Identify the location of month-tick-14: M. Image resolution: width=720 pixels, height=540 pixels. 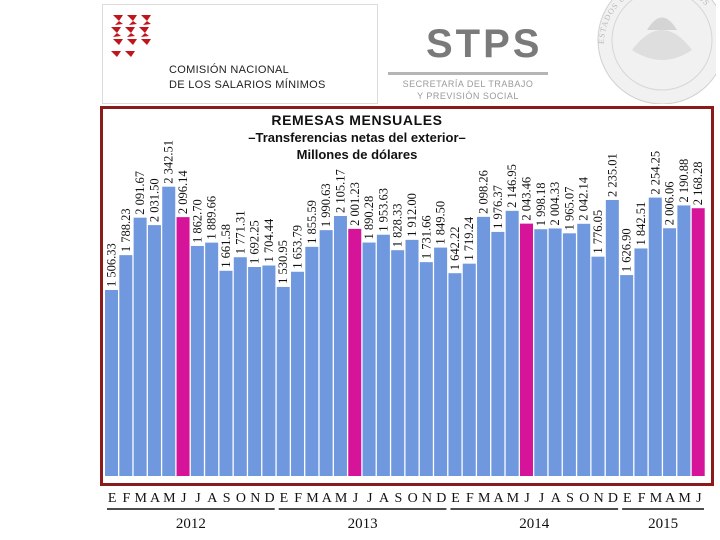
(312, 498).